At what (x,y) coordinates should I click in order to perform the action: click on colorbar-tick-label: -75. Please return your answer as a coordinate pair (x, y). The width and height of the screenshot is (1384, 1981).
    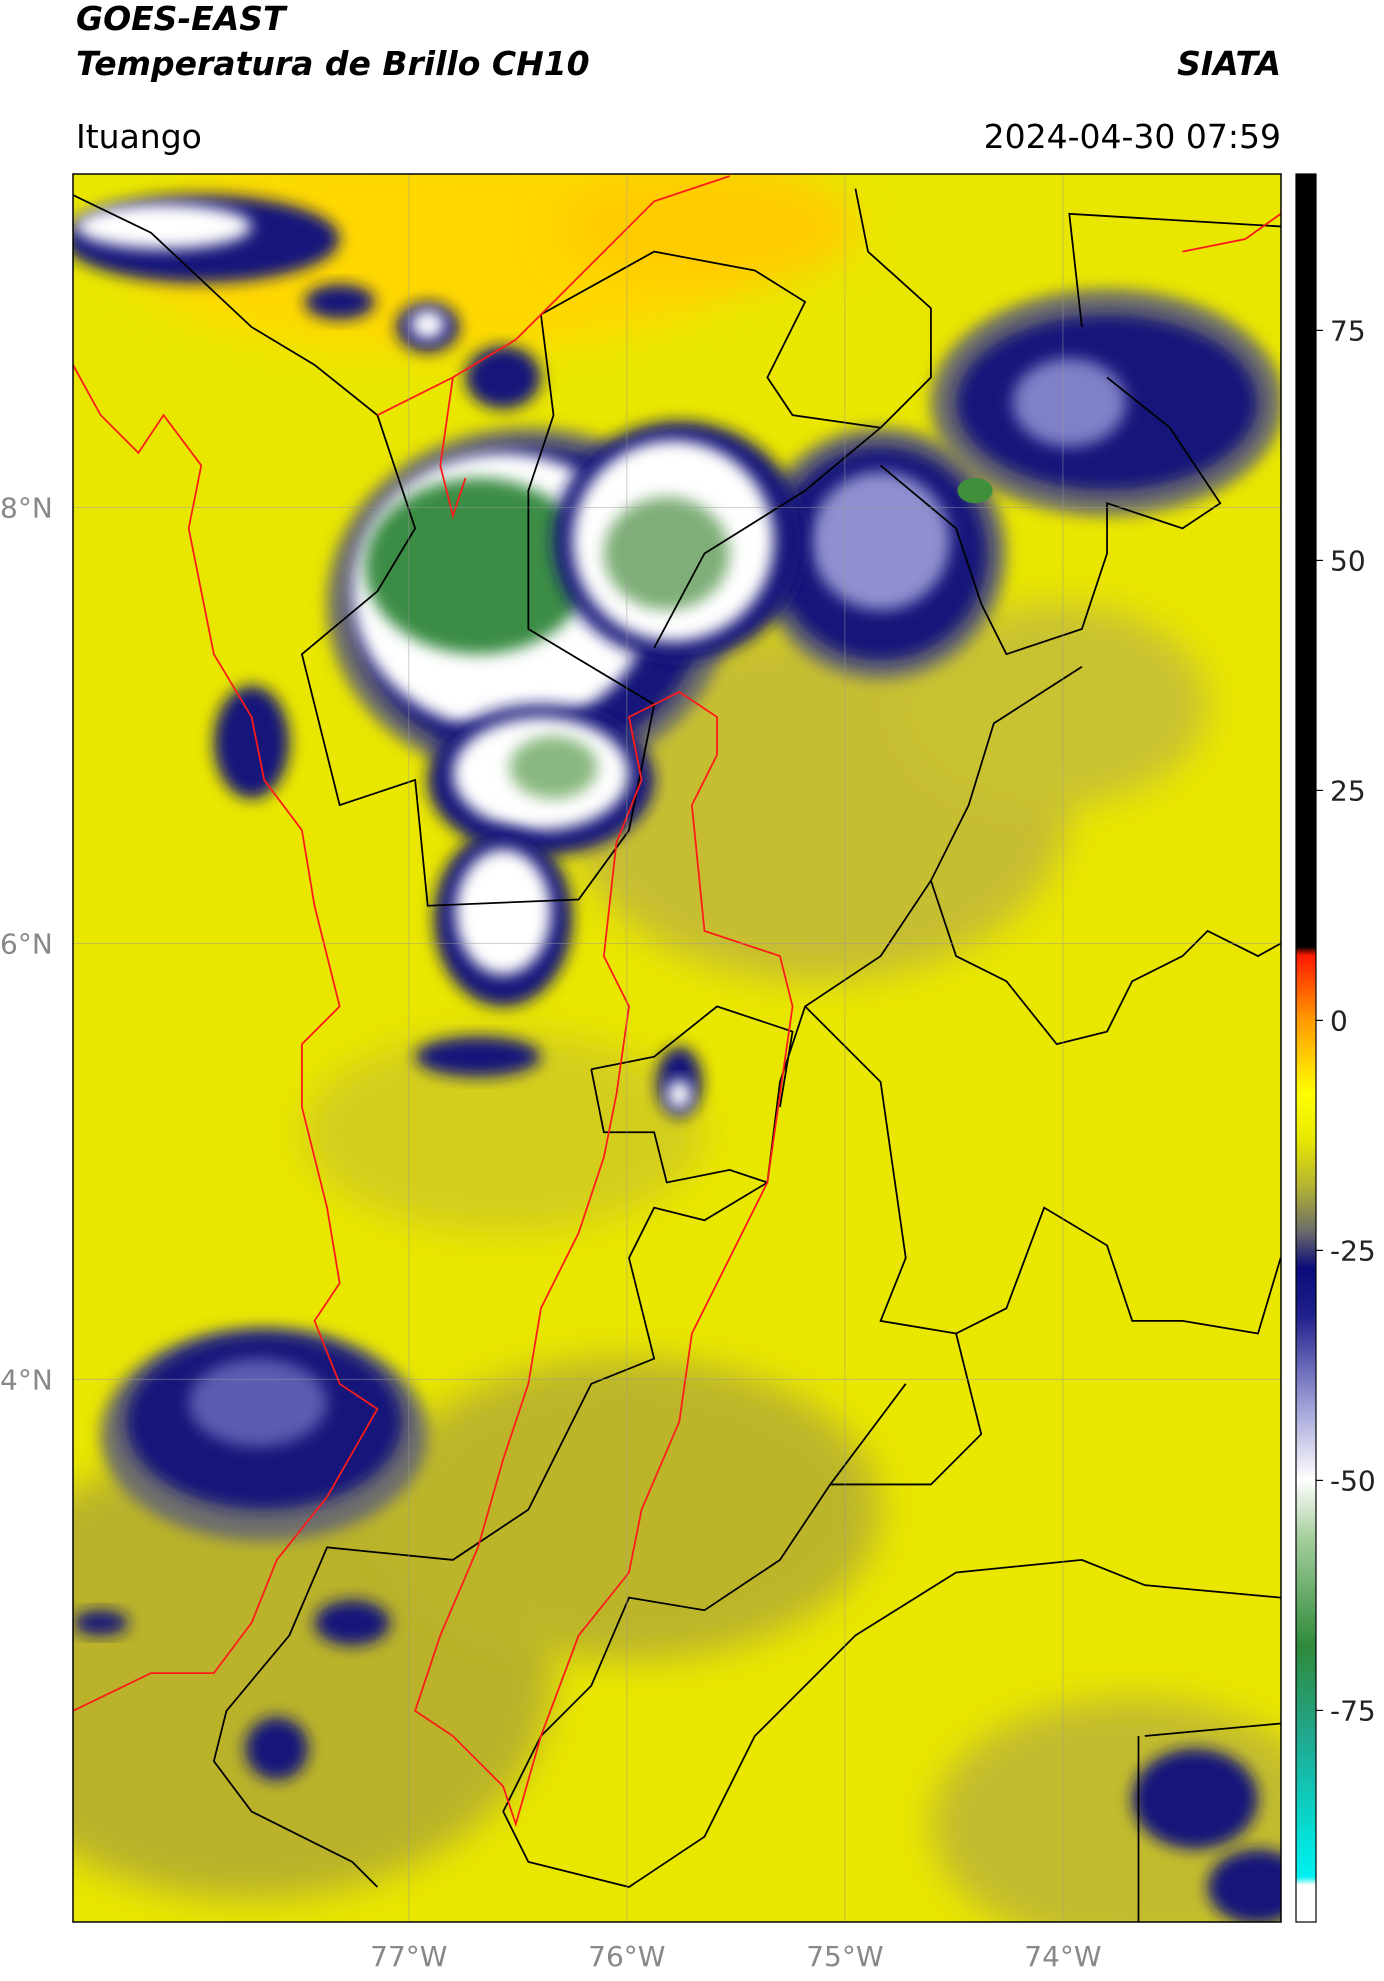
    Looking at the image, I should click on (1353, 1710).